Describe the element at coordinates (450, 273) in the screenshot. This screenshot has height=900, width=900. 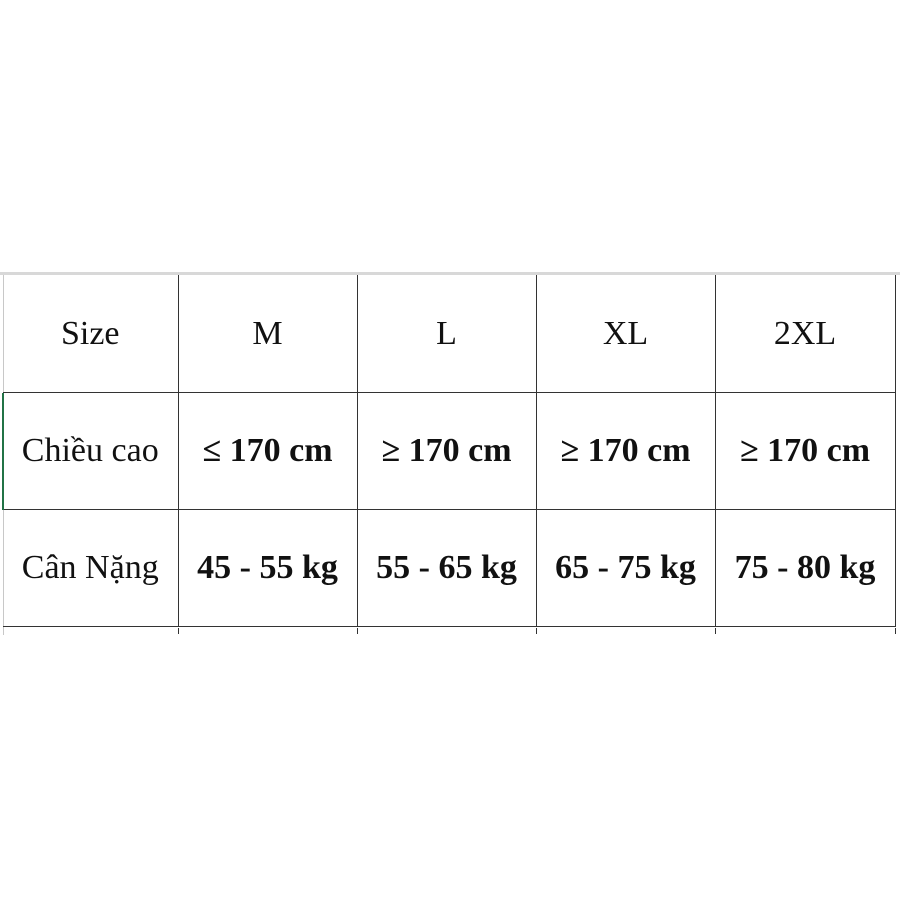
I see `gridline-top` at that location.